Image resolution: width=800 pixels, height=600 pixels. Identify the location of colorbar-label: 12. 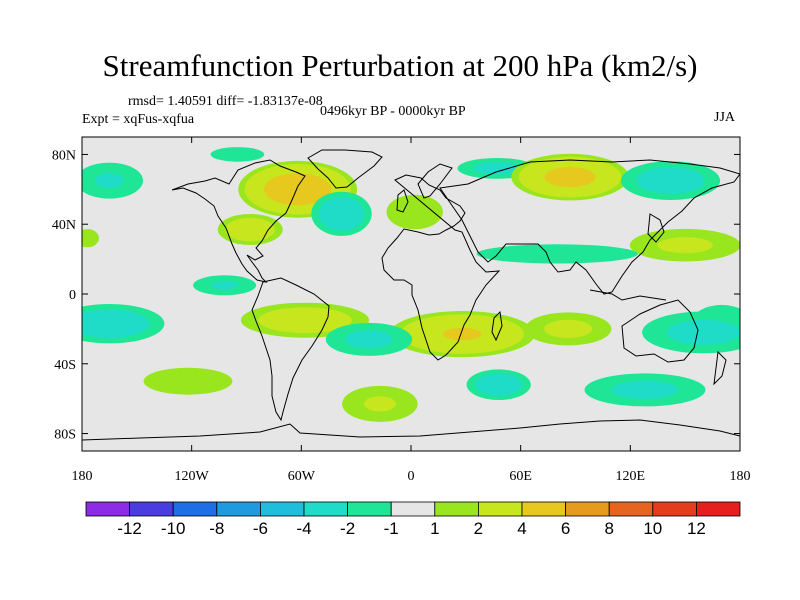
(696, 528).